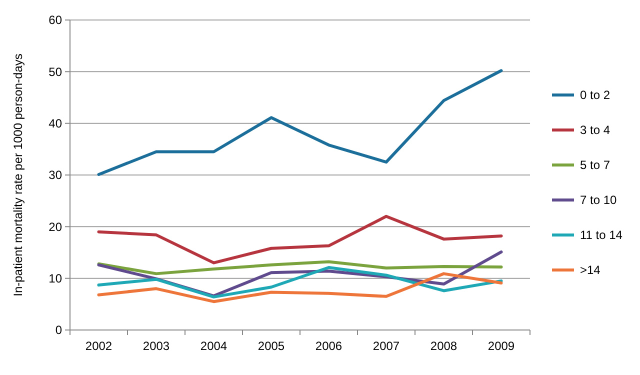  Describe the element at coordinates (58, 330) in the screenshot. I see `y-tick-label: 0` at that location.